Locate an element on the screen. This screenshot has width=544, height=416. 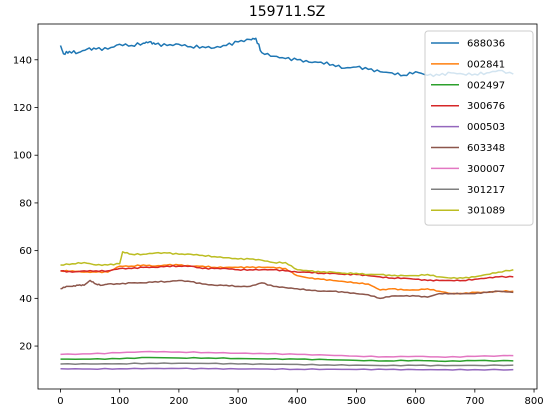
legend-label-688036: 688036 is located at coordinates (486, 44).